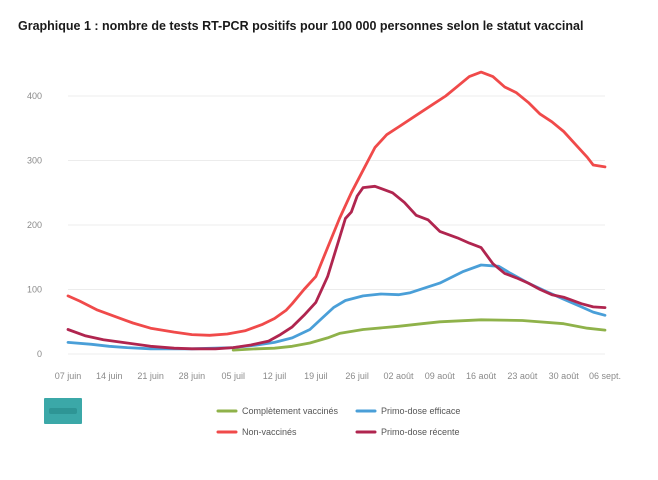 This screenshot has height=480, width=658. I want to click on x-tick-label: 06 sept., so click(605, 376).